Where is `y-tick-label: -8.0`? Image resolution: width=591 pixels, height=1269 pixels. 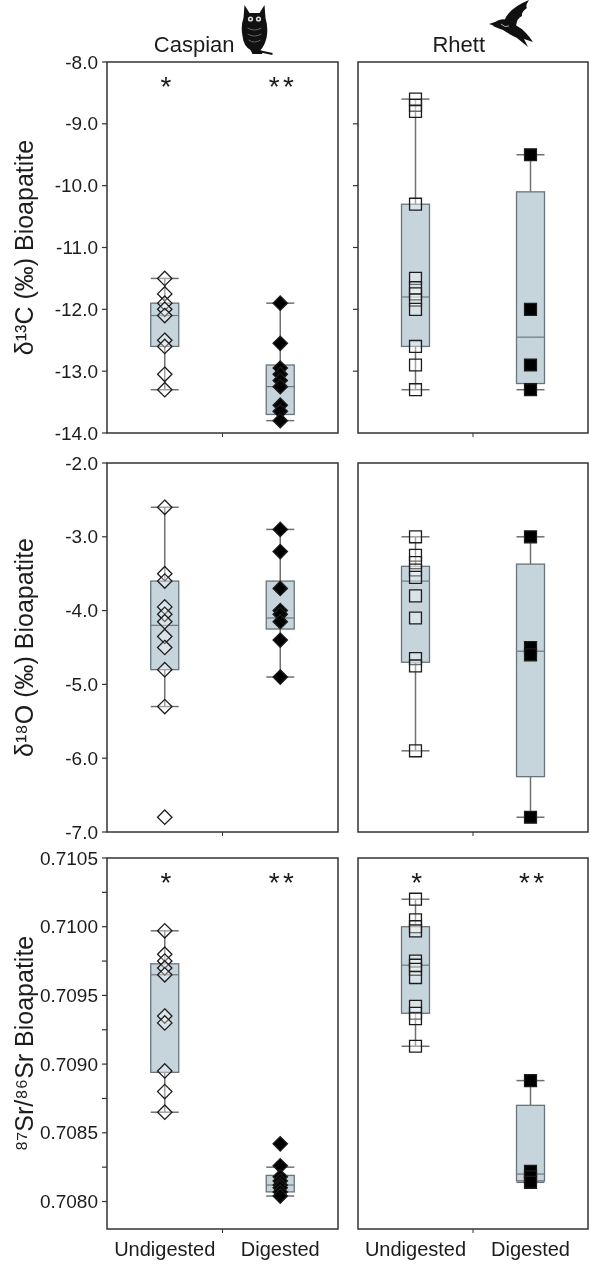 y-tick-label: -8.0 is located at coordinates (81, 62).